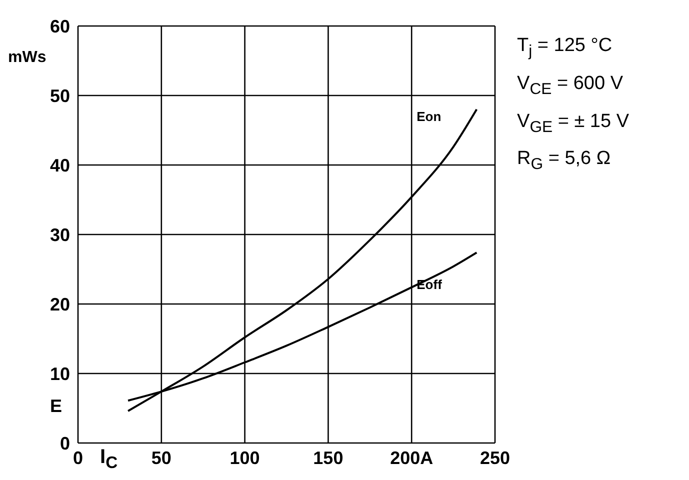  What do you see at coordinates (570, 86) in the screenshot?
I see `text: V$_{CE}$ = 600 V` at bounding box center [570, 86].